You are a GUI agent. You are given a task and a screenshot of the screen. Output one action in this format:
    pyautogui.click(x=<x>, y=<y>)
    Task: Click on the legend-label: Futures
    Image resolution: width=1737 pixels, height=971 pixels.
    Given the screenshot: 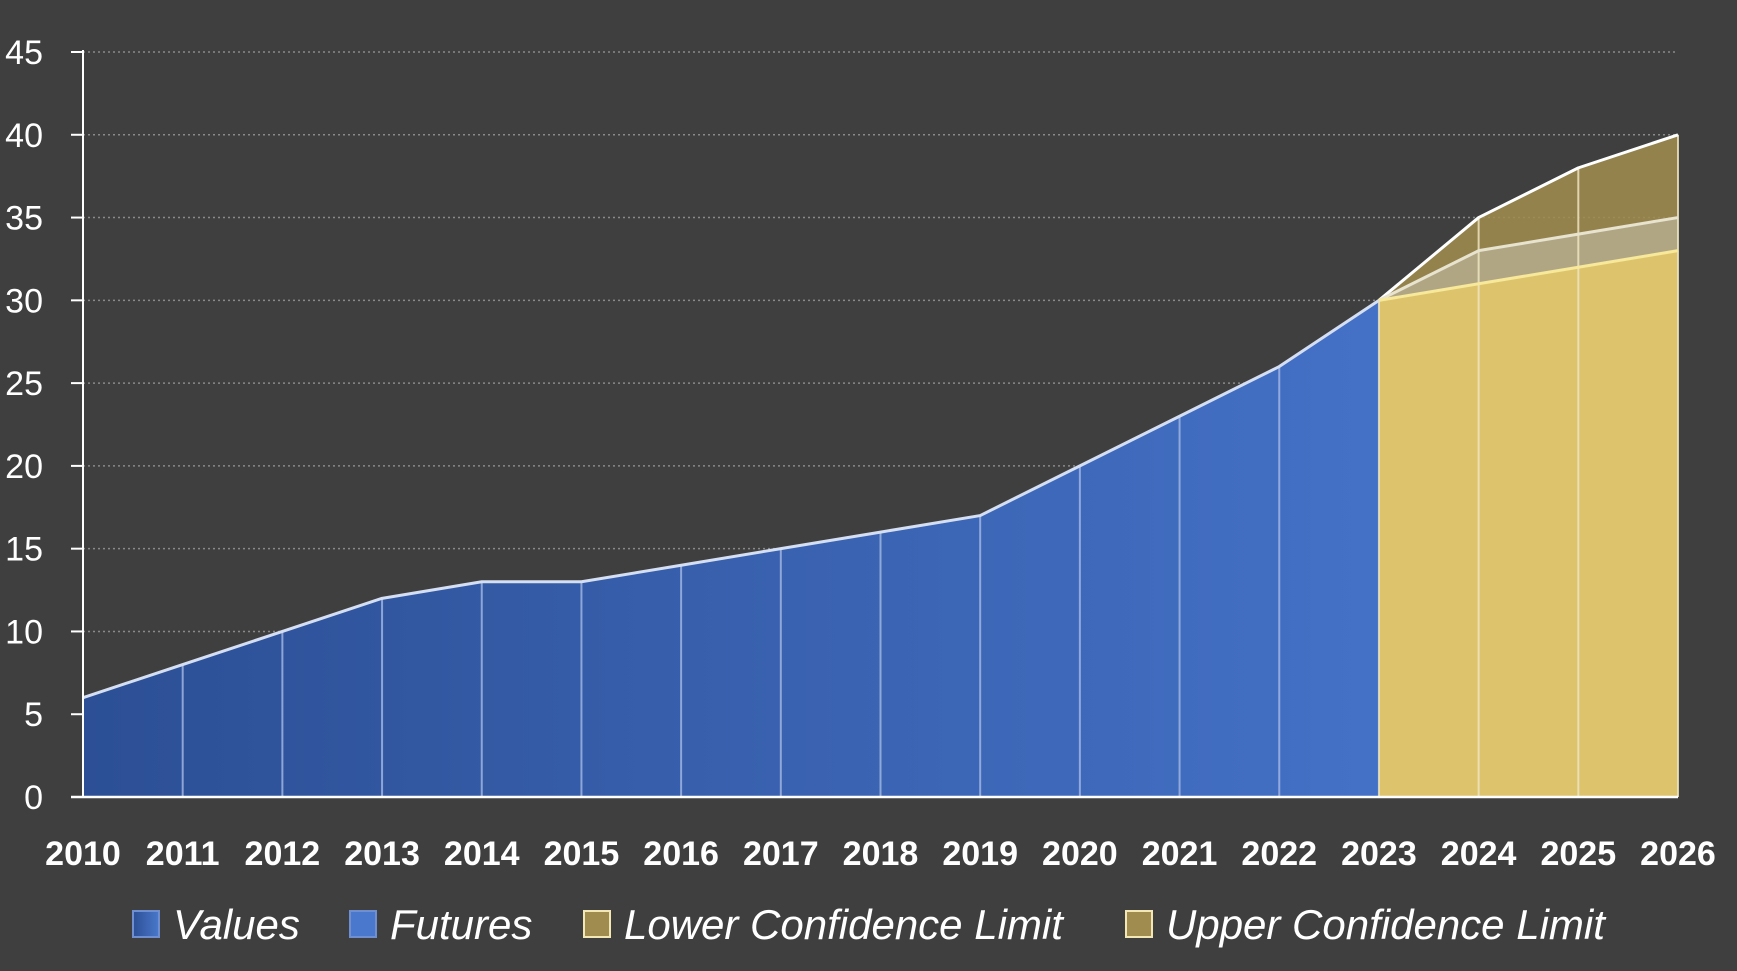 What is the action you would take?
    pyautogui.click(x=461, y=924)
    